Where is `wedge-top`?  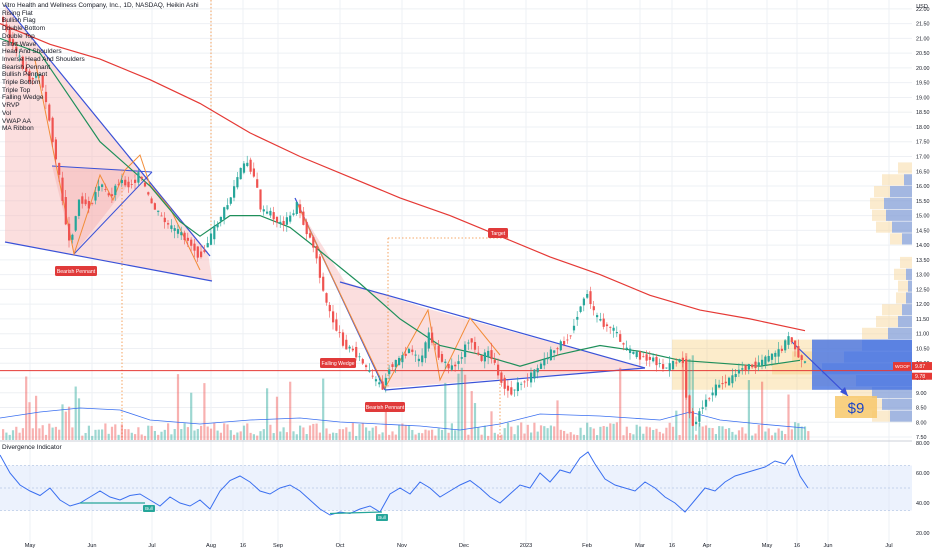
wedge-top is located at coordinates (492, 325).